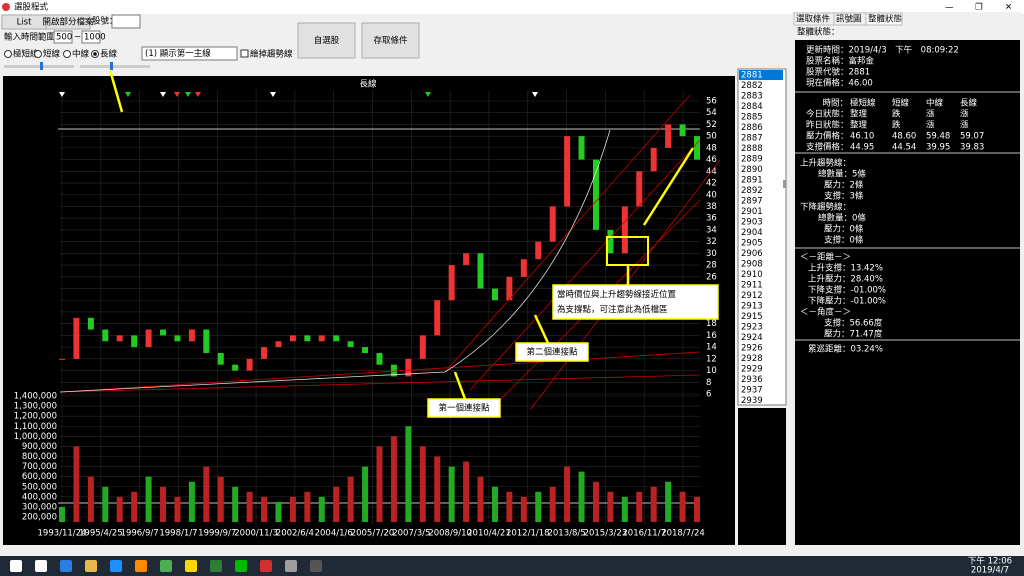 This screenshot has height=576, width=1024. I want to click on price-tick-label: 34, so click(711, 230).